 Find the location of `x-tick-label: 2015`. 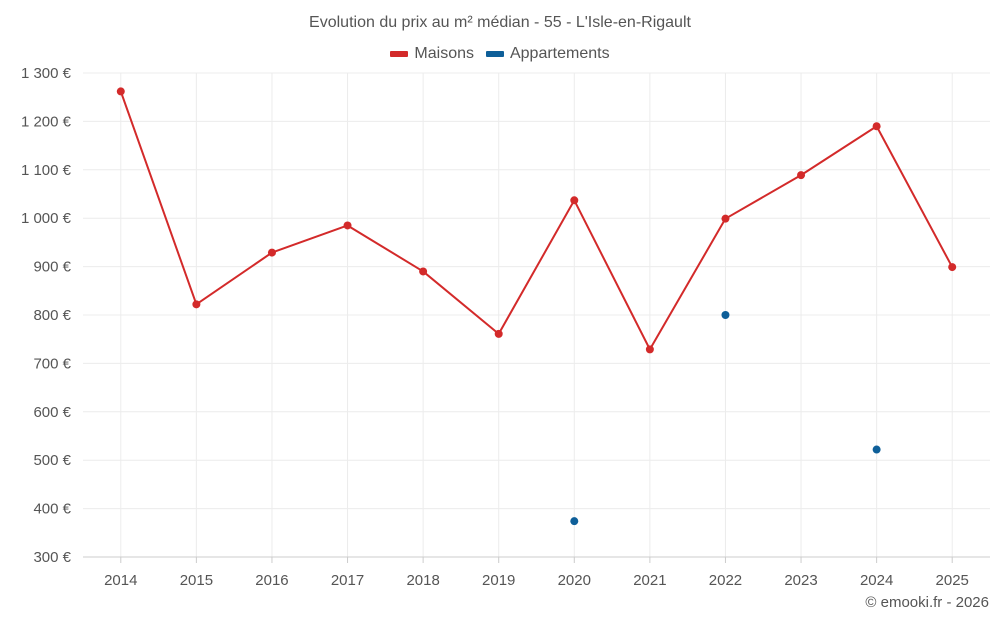

x-tick-label: 2015 is located at coordinates (196, 580).